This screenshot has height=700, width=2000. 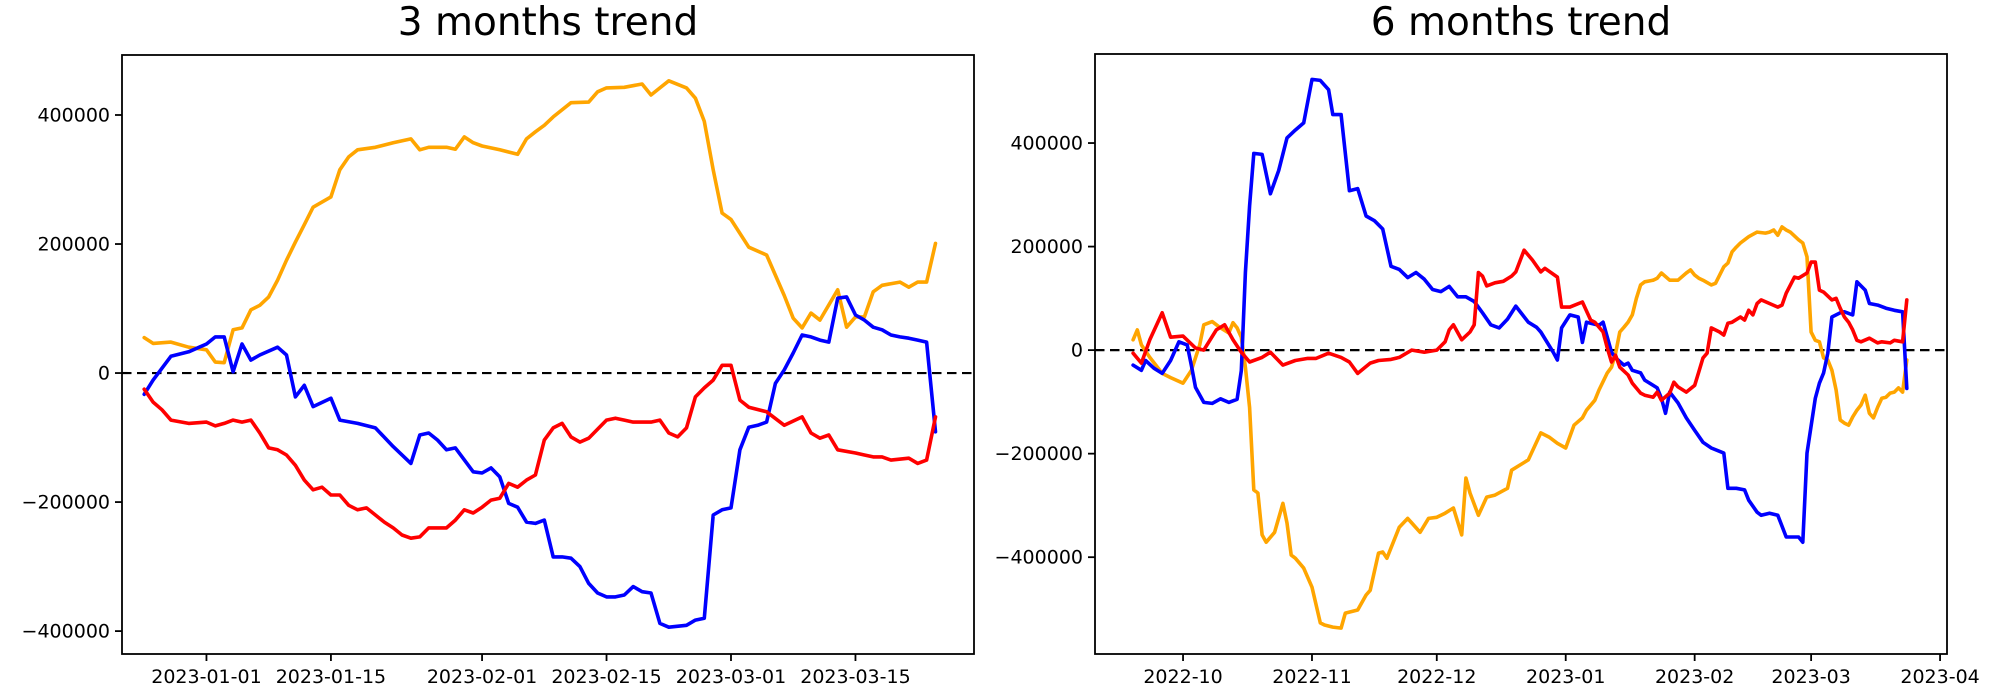 I want to click on x-tick-label: 2023-02, so click(x=1694, y=677).